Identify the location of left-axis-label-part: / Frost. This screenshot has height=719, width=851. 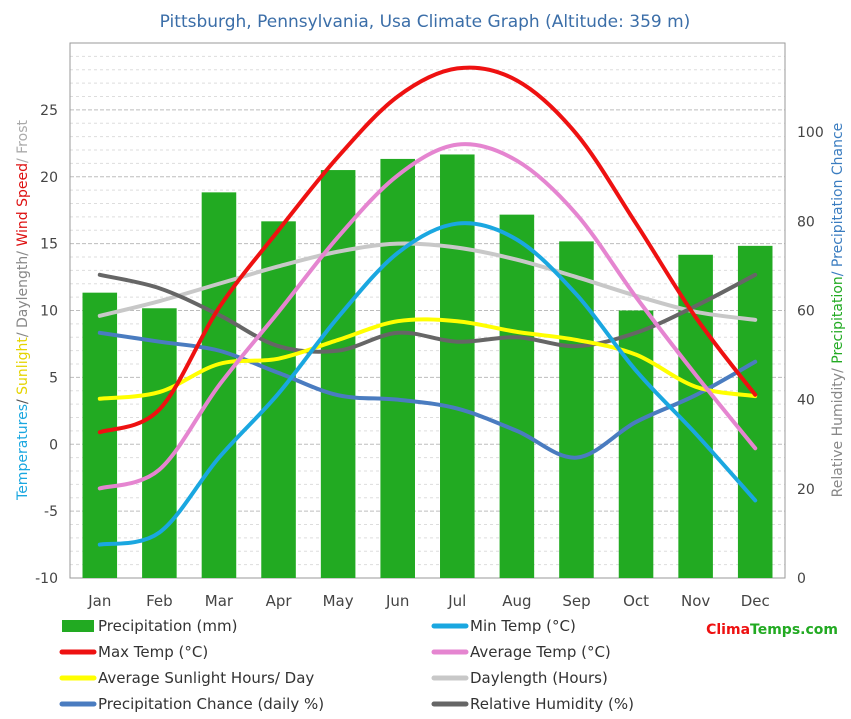
(23, 142).